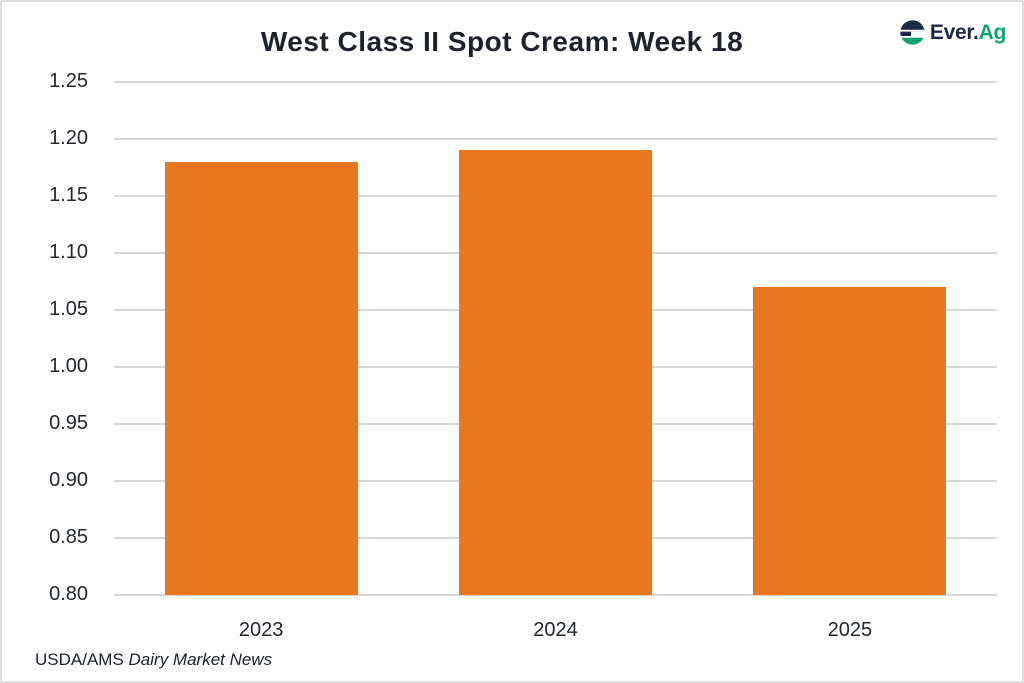 The width and height of the screenshot is (1024, 683). What do you see at coordinates (68, 423) in the screenshot?
I see `y-tick-label: 0.95` at bounding box center [68, 423].